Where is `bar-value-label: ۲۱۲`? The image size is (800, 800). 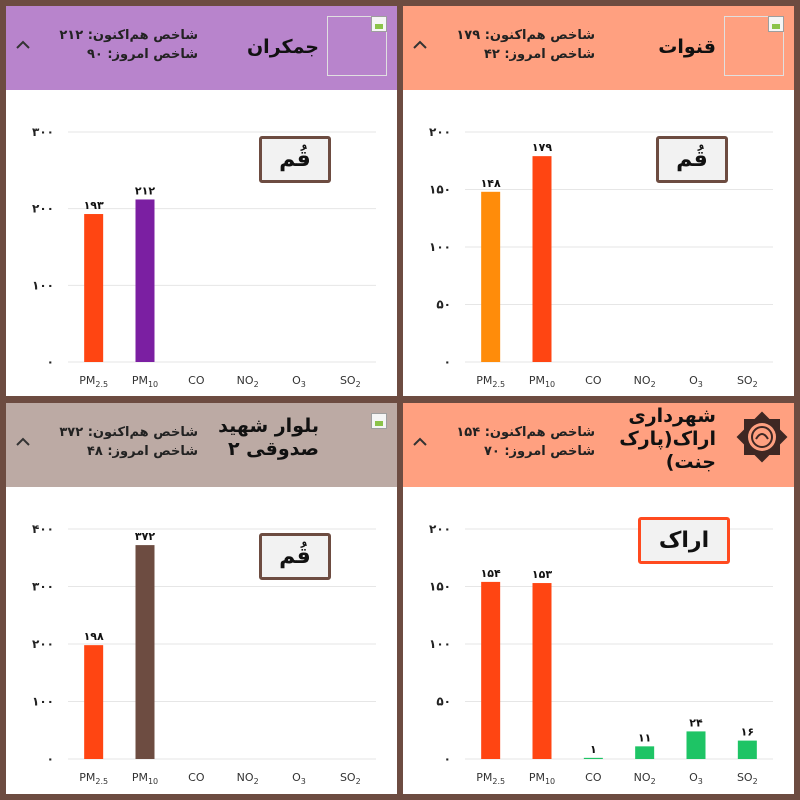 bar-value-label: ۲۱۲ is located at coordinates (145, 190).